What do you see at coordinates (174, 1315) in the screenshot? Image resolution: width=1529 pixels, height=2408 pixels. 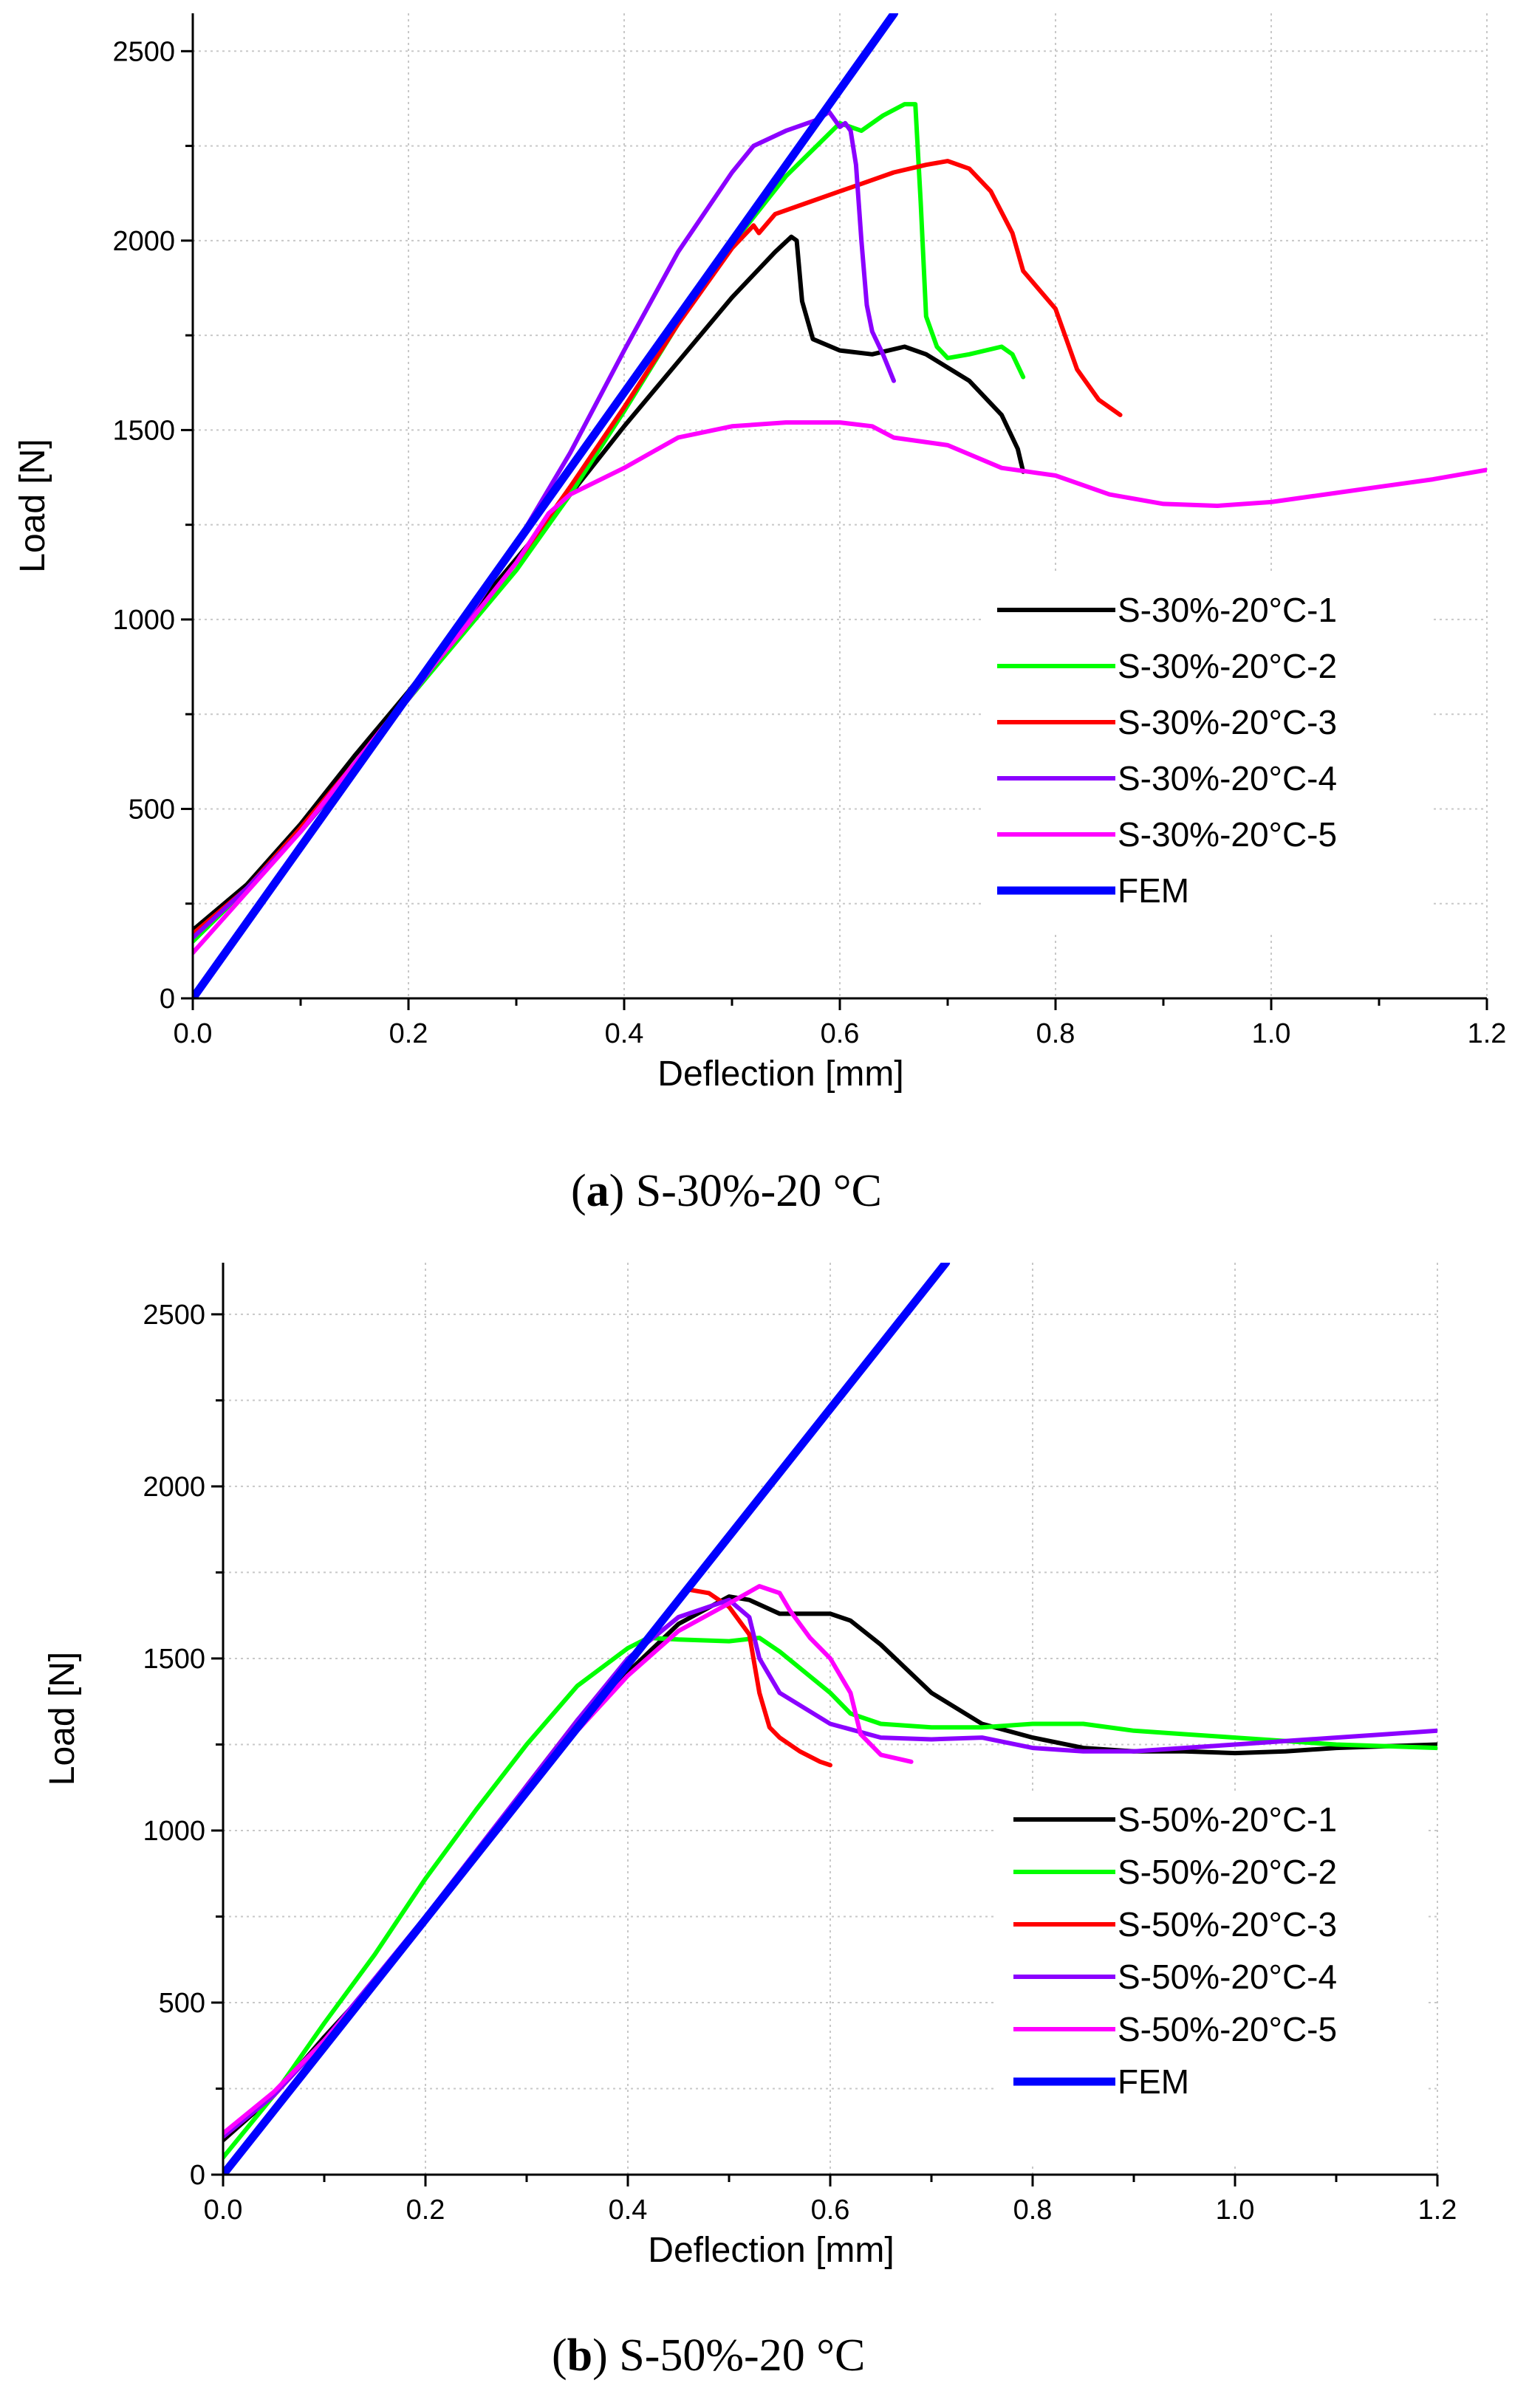 I see `chart-b-y-tick-label: 2500` at bounding box center [174, 1315].